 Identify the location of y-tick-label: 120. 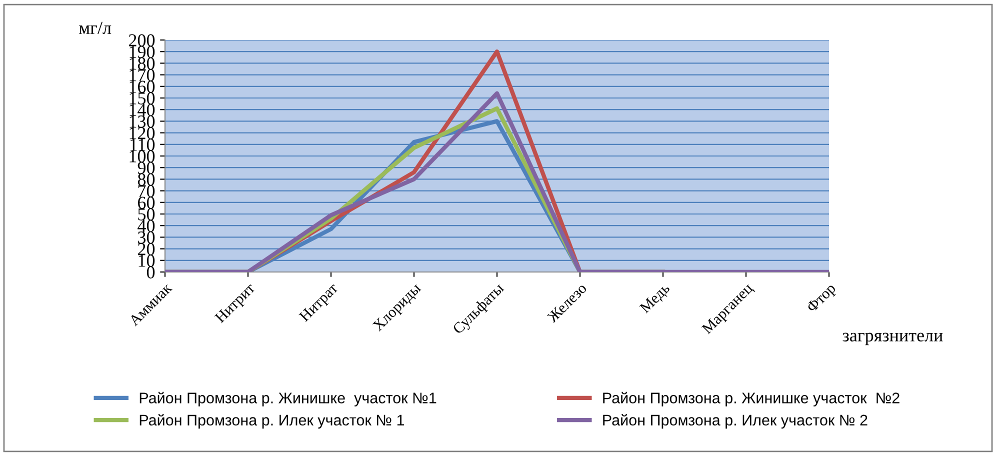
(142, 133).